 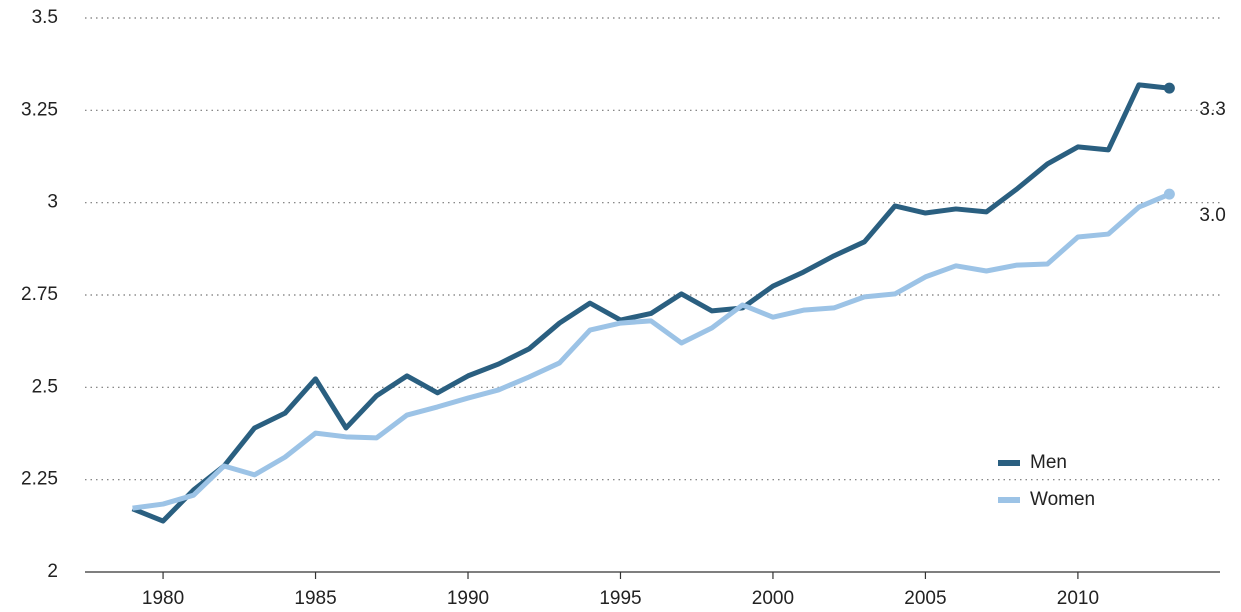 I want to click on x-tick-label: 2005, so click(x=925, y=598).